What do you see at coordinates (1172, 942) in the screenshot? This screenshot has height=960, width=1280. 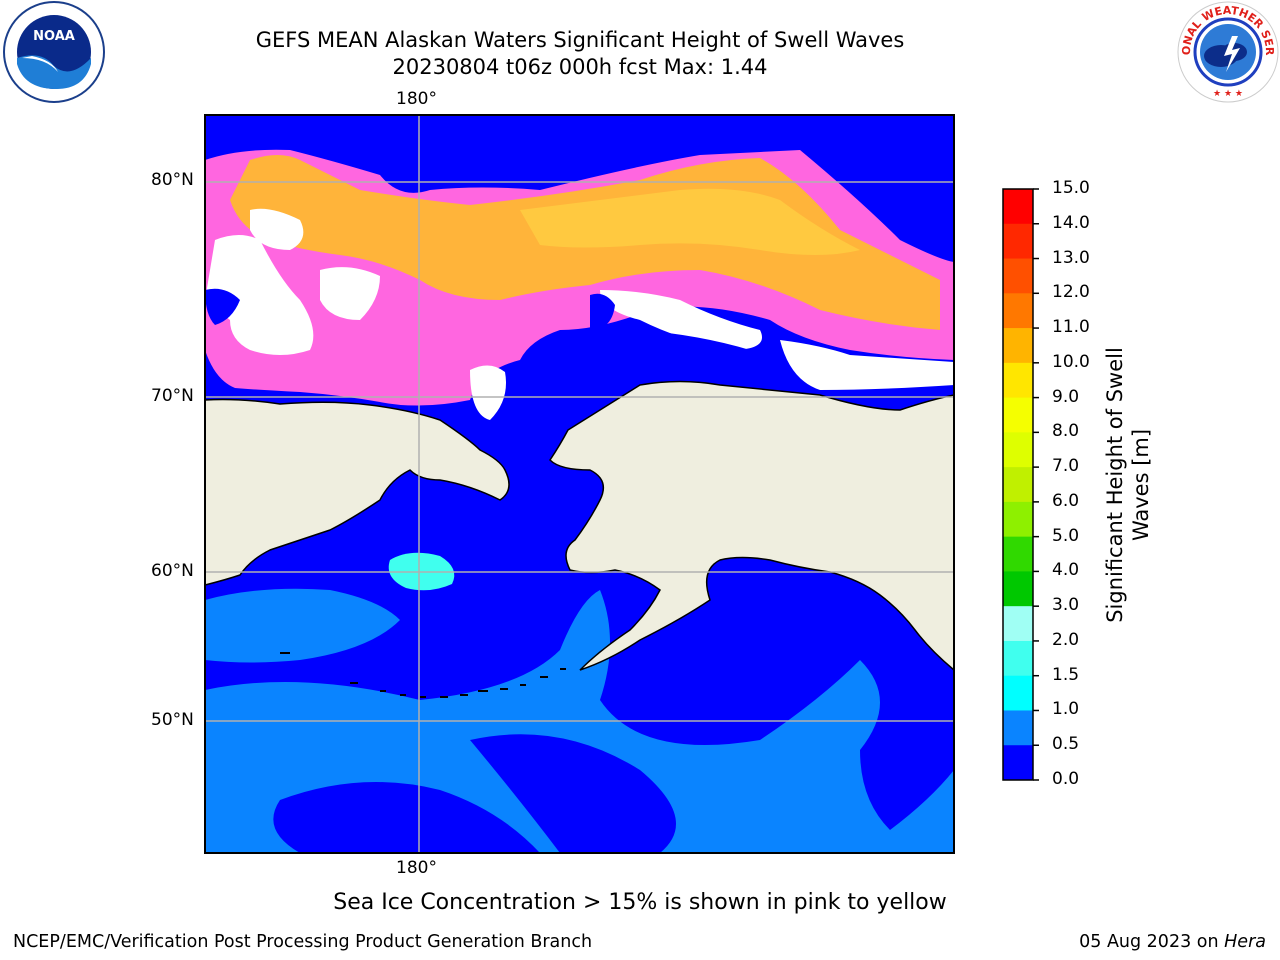 I see `footer-date: 05 Aug 2023 on Hera` at bounding box center [1172, 942].